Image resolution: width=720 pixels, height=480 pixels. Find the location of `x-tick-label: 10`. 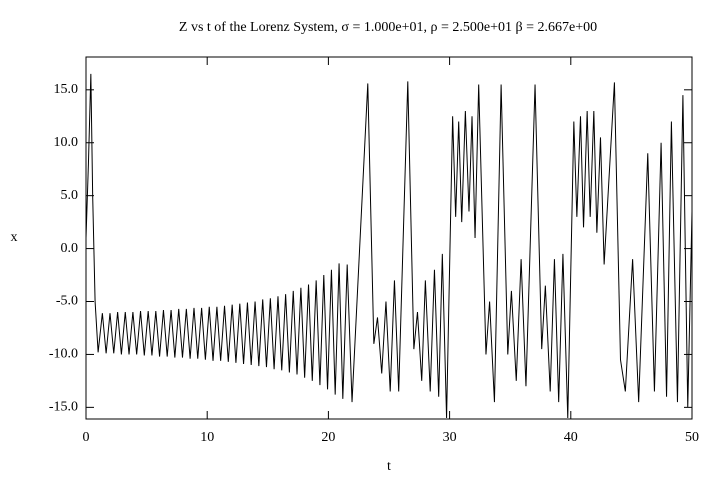

x-tick-label: 10 is located at coordinates (207, 437).